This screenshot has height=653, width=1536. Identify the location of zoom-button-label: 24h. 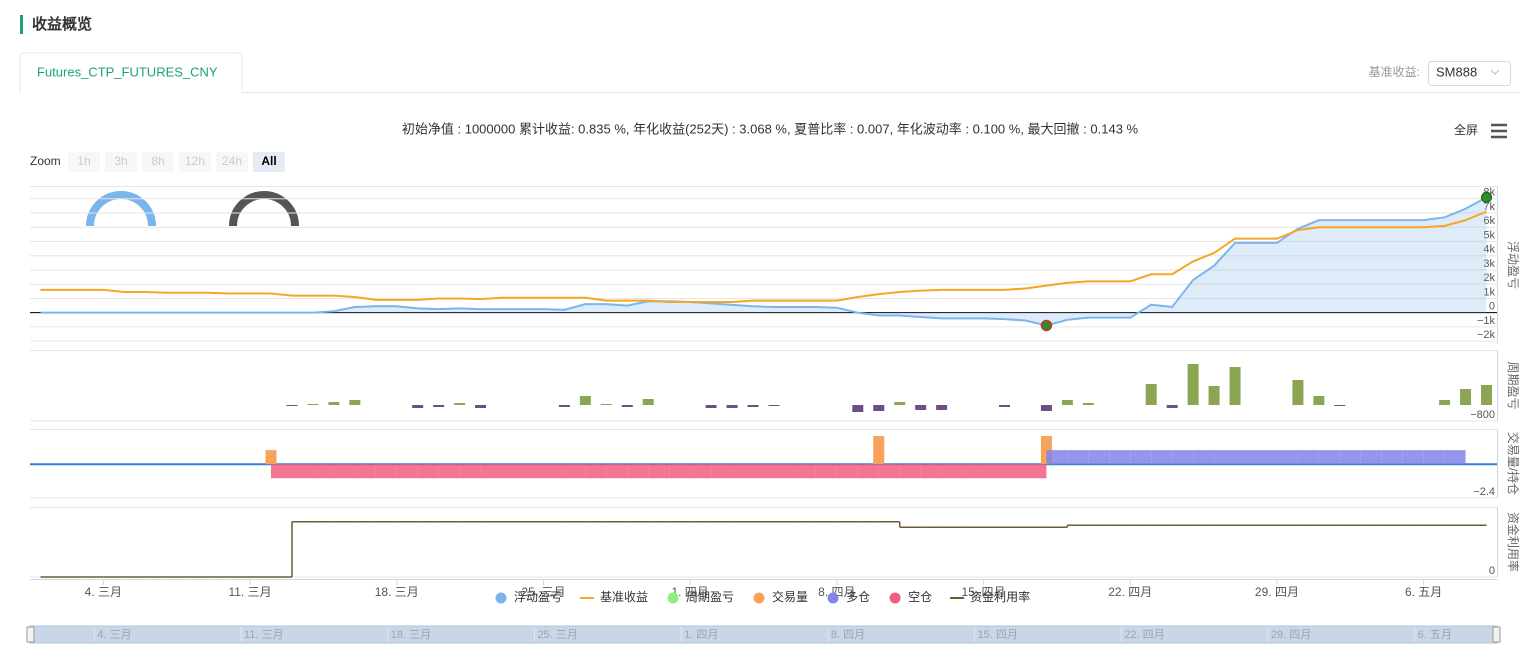
(232, 161).